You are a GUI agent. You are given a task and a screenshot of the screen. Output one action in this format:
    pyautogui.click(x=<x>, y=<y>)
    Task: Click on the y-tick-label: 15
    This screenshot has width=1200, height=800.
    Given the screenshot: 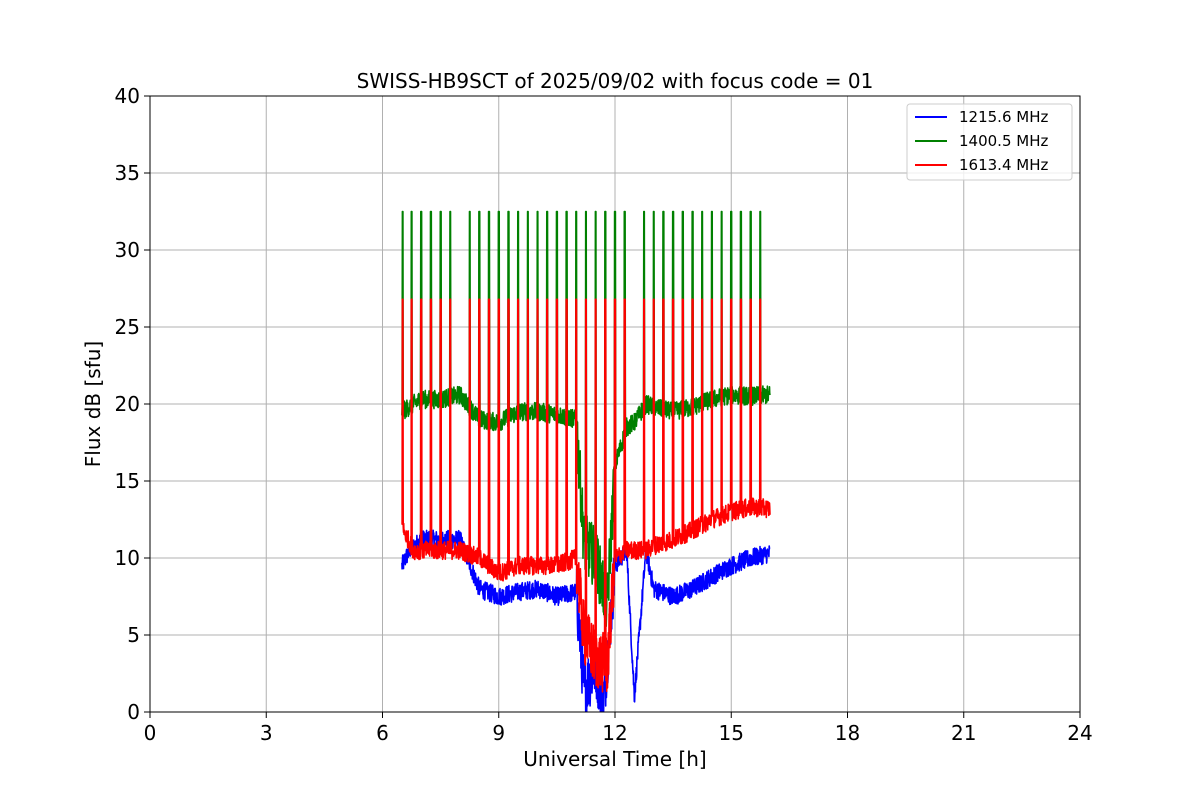 What is the action you would take?
    pyautogui.click(x=127, y=481)
    